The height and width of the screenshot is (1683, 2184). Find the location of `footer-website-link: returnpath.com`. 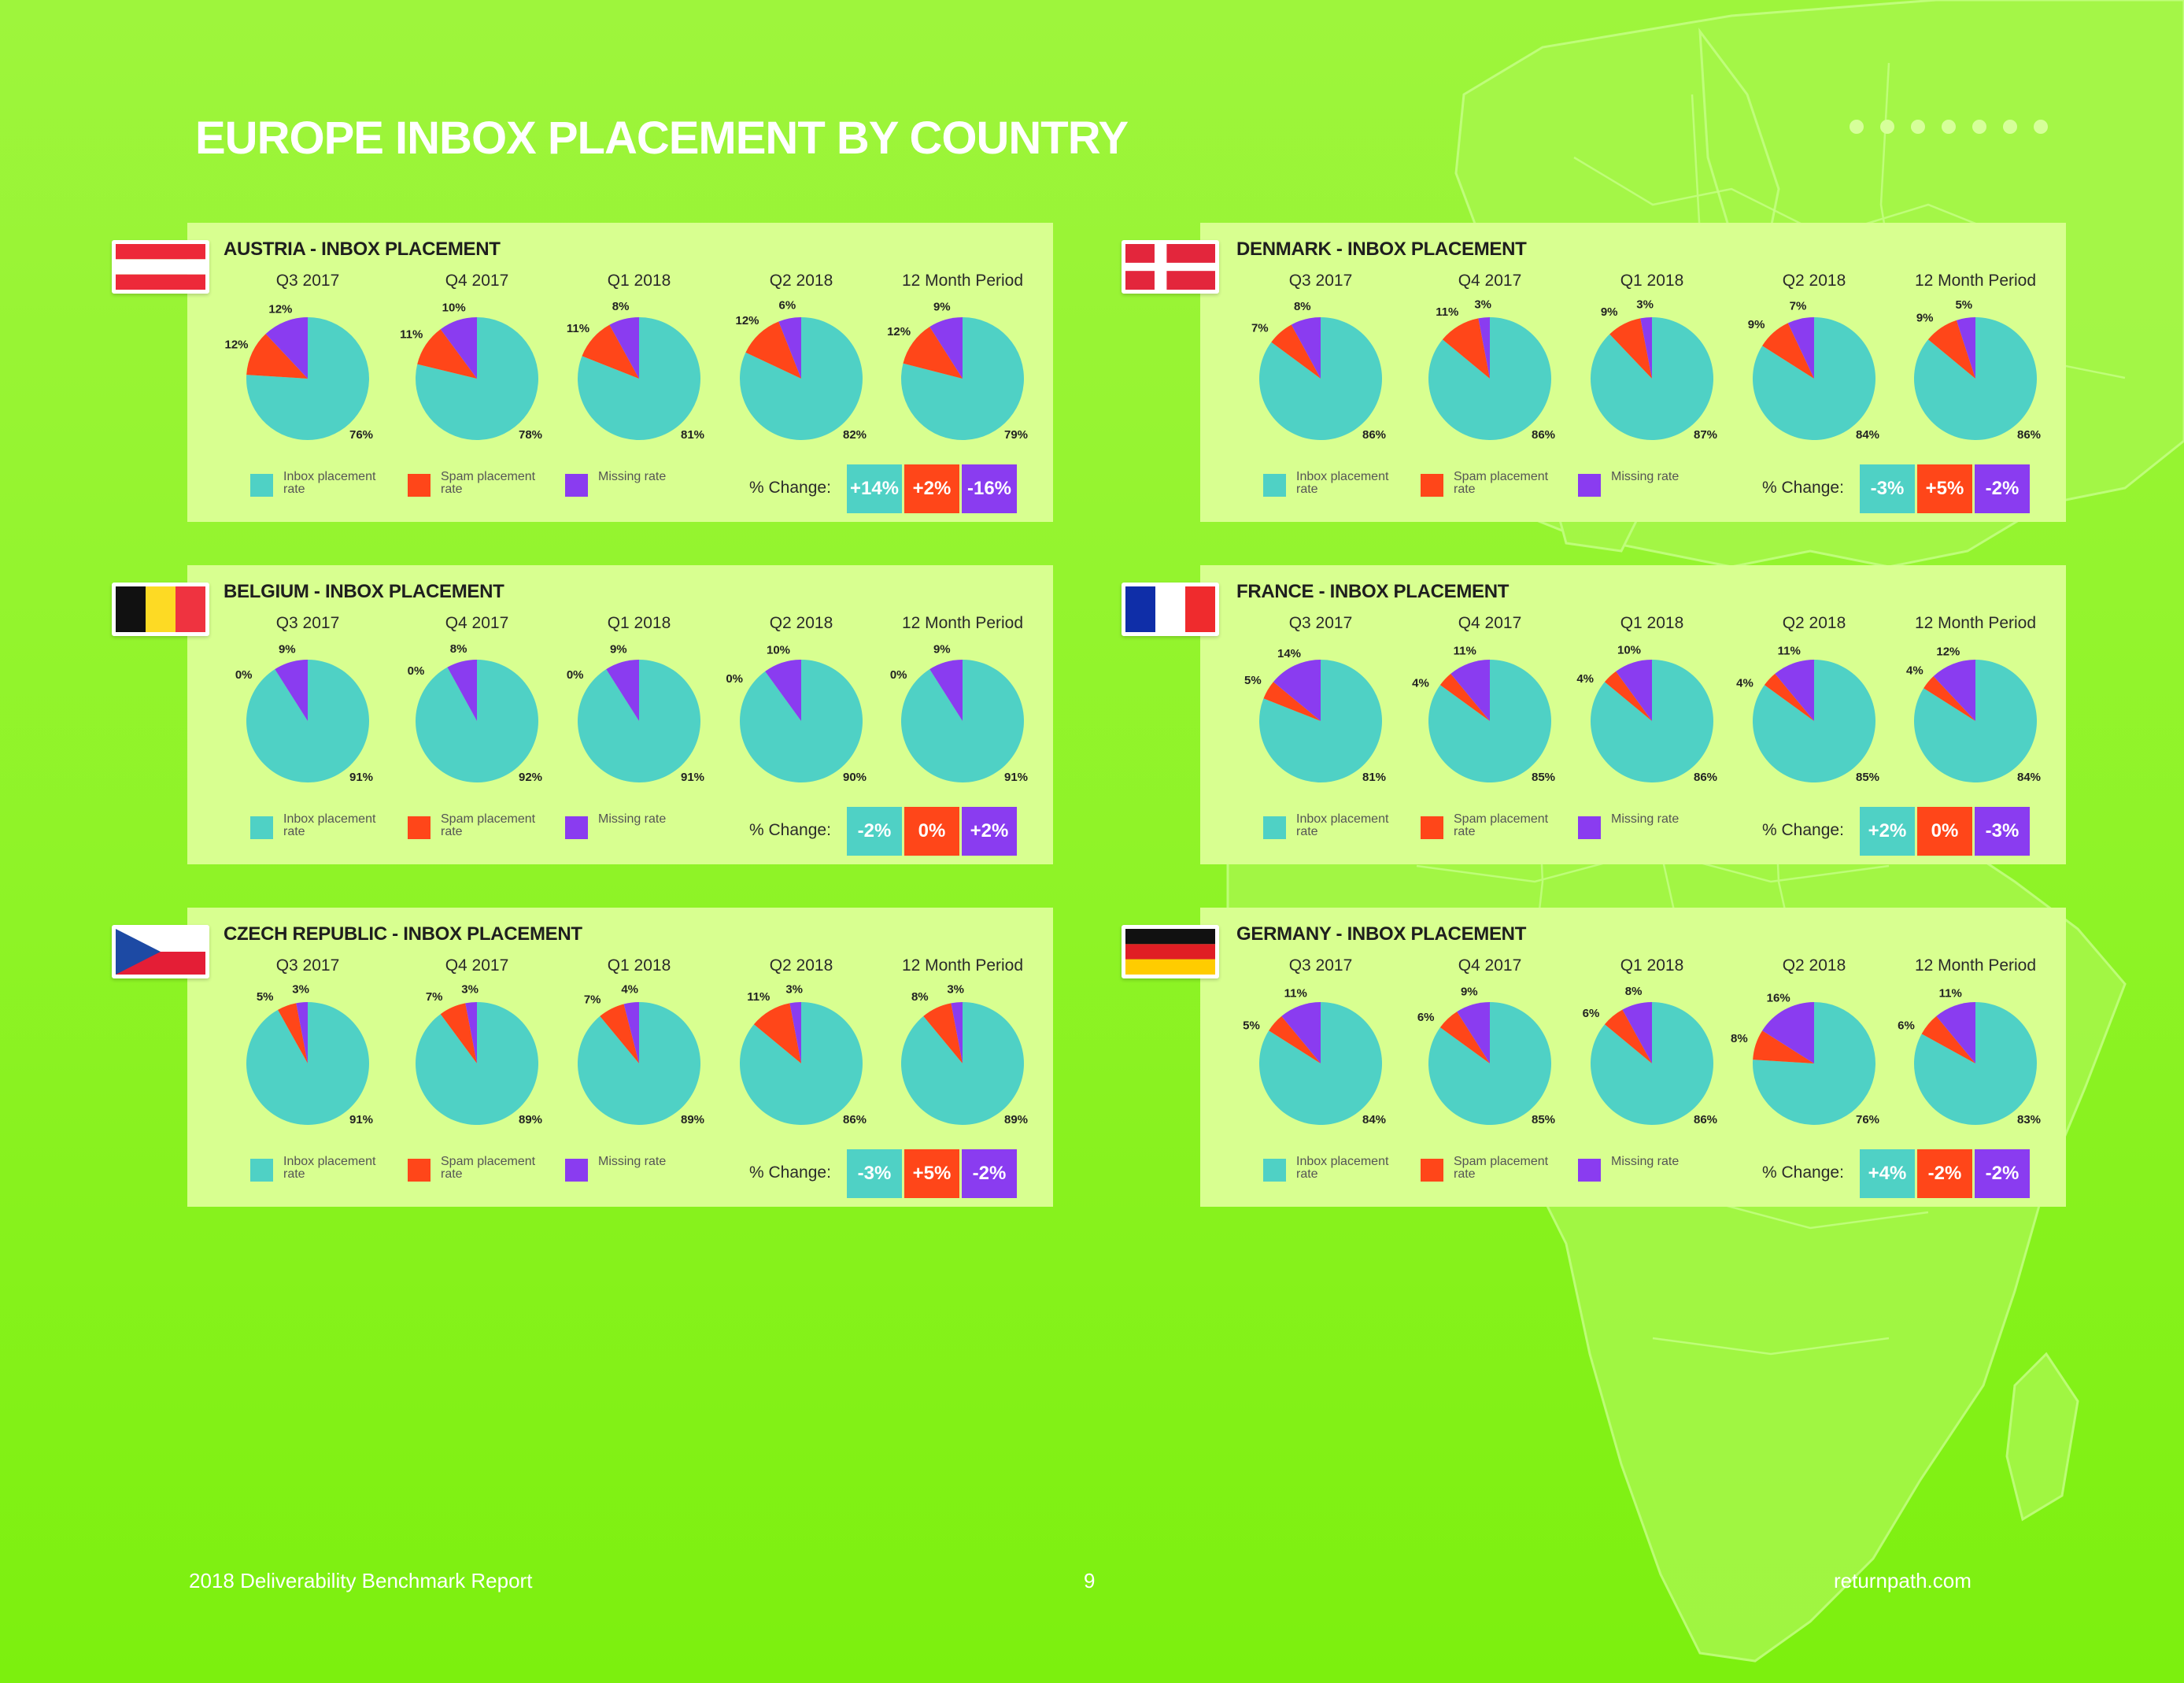

footer-website-link: returnpath.com is located at coordinates (1903, 1581).